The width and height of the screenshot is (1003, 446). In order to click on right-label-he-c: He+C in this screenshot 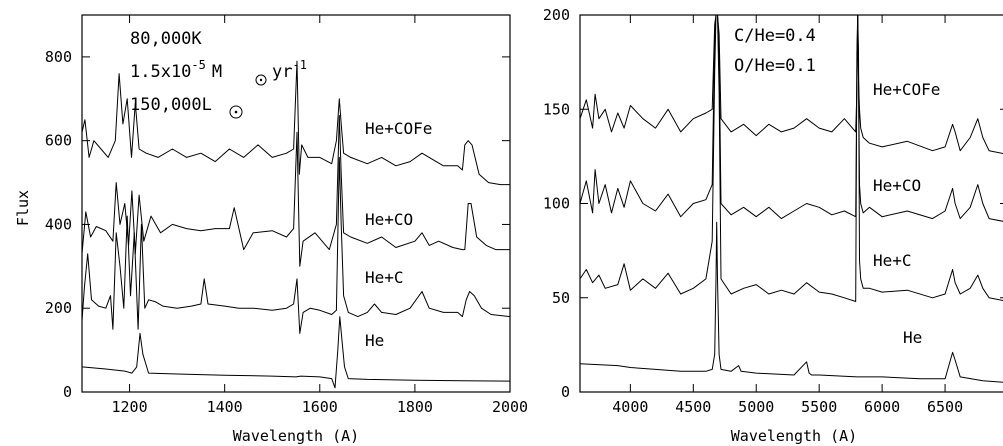, I will do `click(892, 260)`.